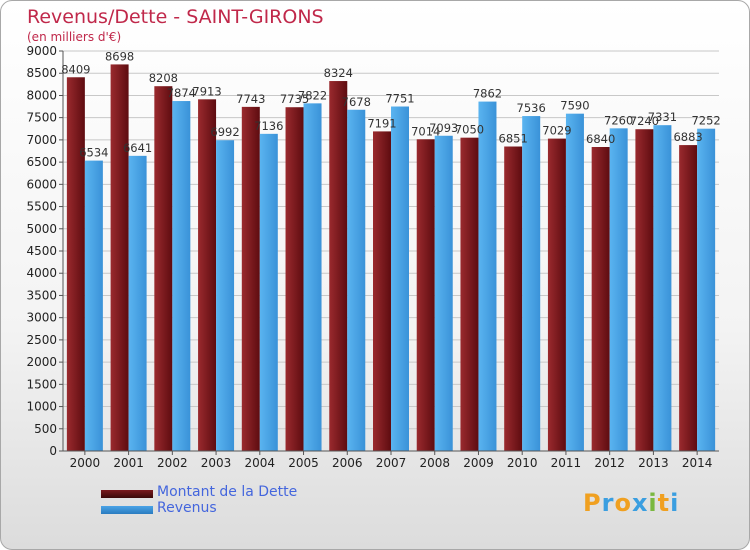  Describe the element at coordinates (216, 463) in the screenshot. I see `x-tick-label: 2003` at that location.